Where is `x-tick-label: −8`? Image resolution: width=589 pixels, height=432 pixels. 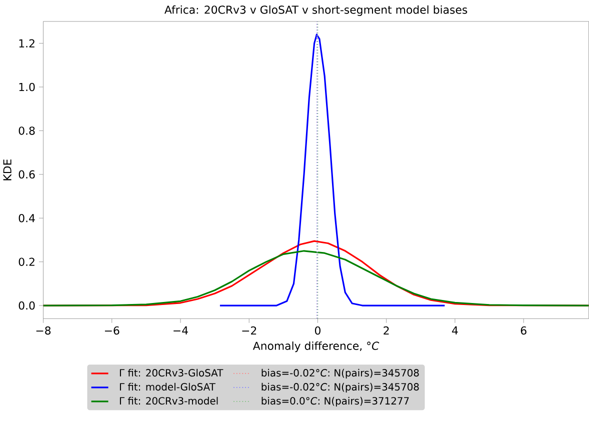 x-tick-label: −8 is located at coordinates (43, 330).